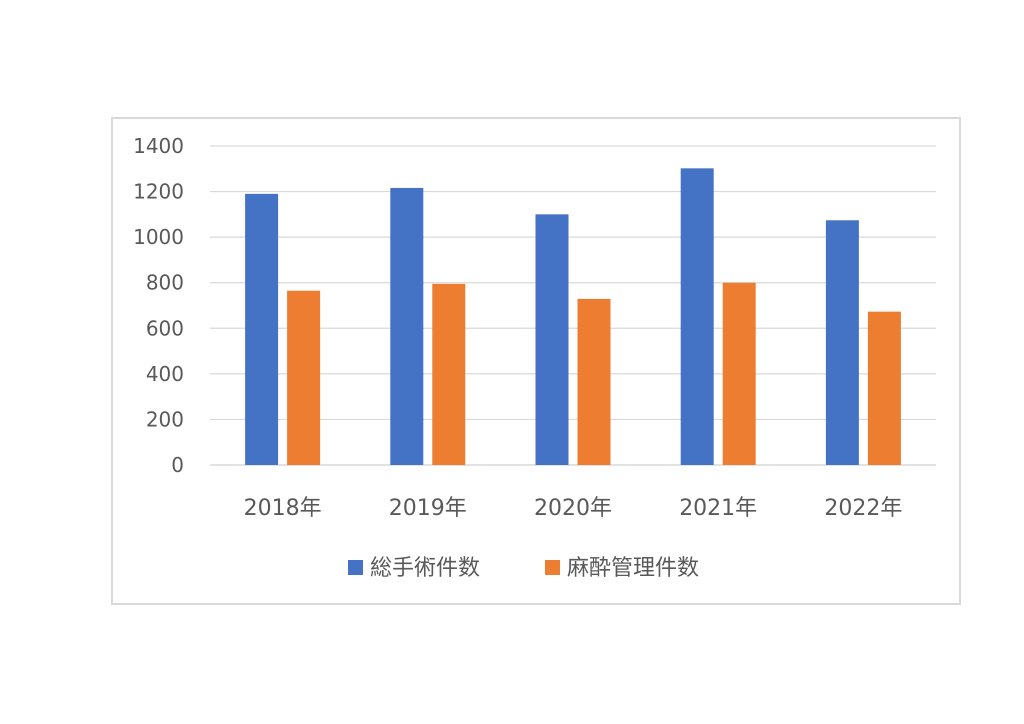 The width and height of the screenshot is (1024, 724). What do you see at coordinates (428, 508) in the screenshot?
I see `x-tick-label: 2019年` at bounding box center [428, 508].